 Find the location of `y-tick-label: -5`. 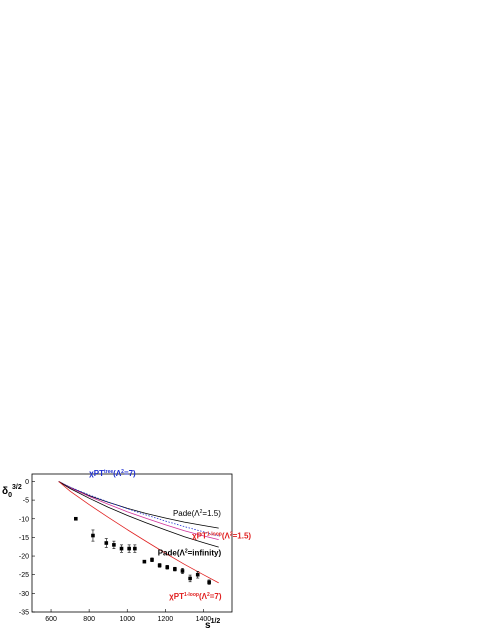

y-tick-label: -5 is located at coordinates (26, 501).